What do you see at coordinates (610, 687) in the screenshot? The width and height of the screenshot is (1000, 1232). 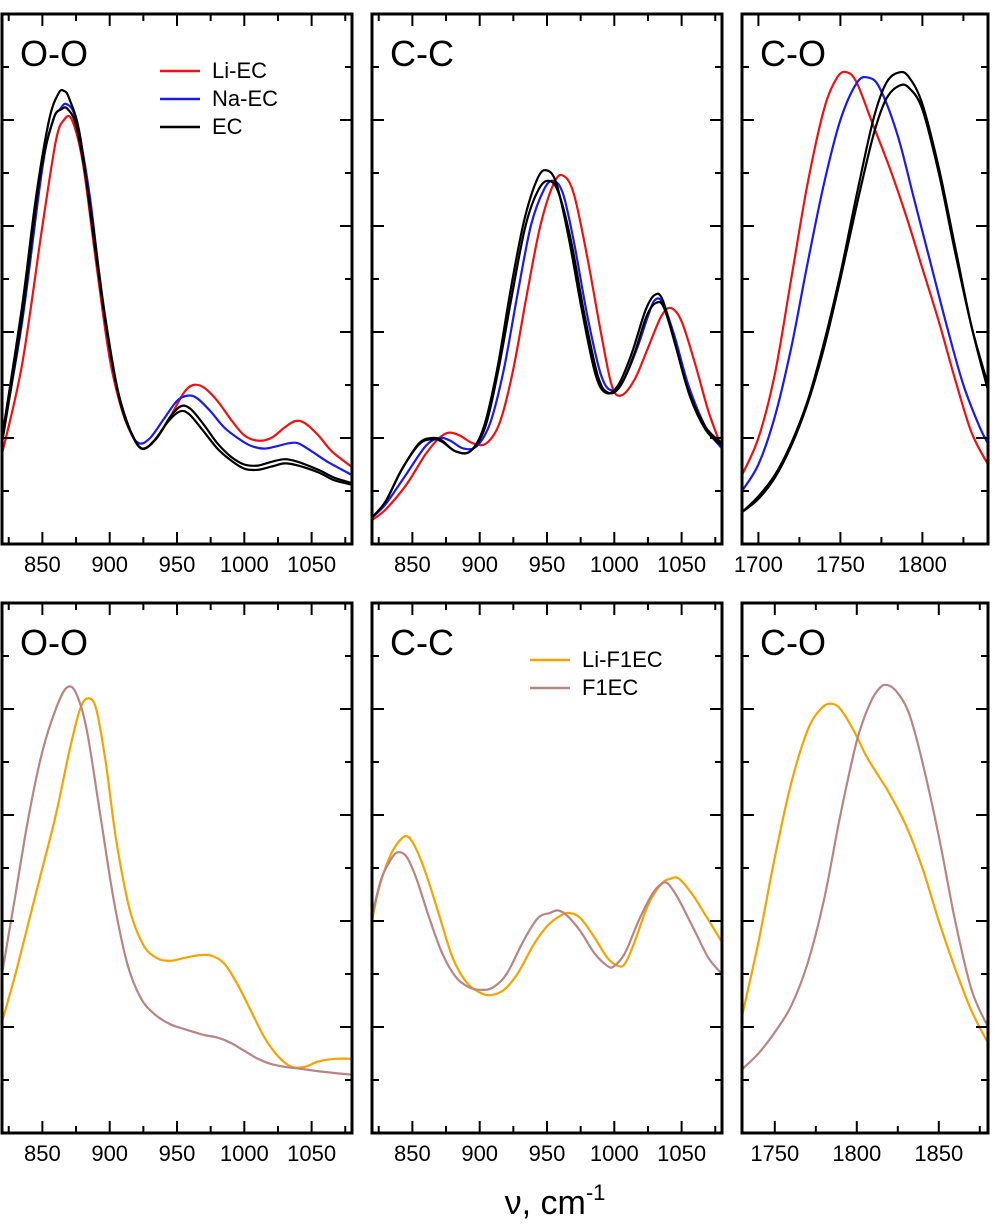 I see `legend-label: F1EC` at bounding box center [610, 687].